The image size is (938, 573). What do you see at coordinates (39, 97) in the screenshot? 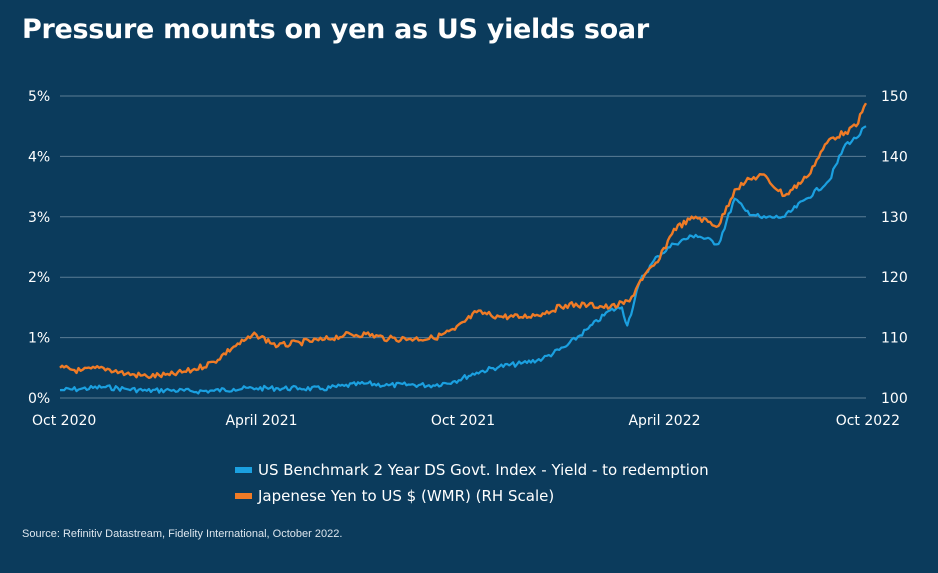
I see `y-left-tick-label: 5%` at bounding box center [39, 97].